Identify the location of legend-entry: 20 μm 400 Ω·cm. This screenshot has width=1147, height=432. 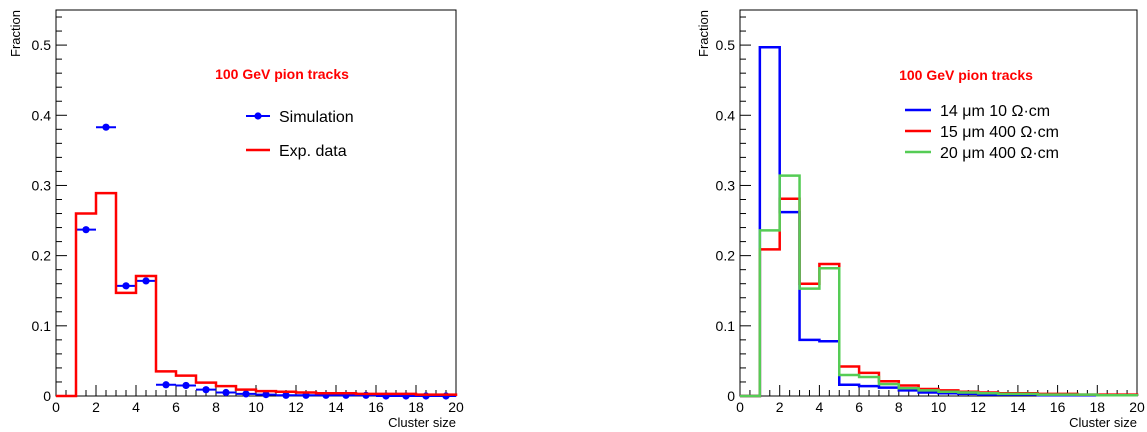
(999, 153).